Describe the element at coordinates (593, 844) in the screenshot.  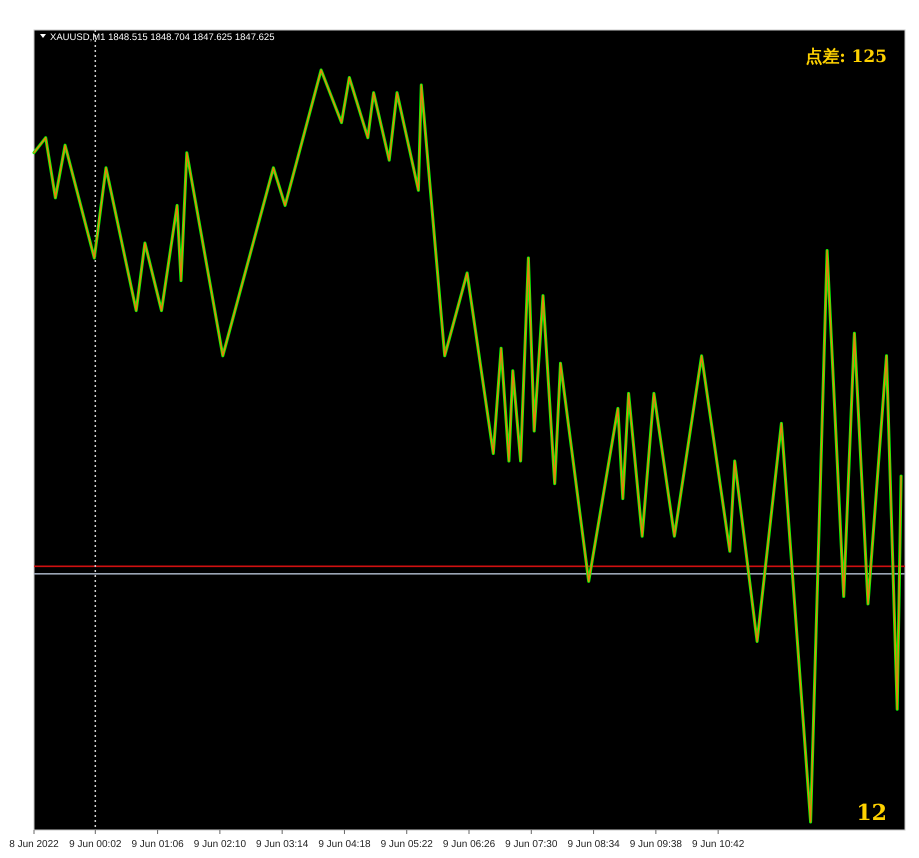
I see `x-tick-label: 9 Jun 08:34` at that location.